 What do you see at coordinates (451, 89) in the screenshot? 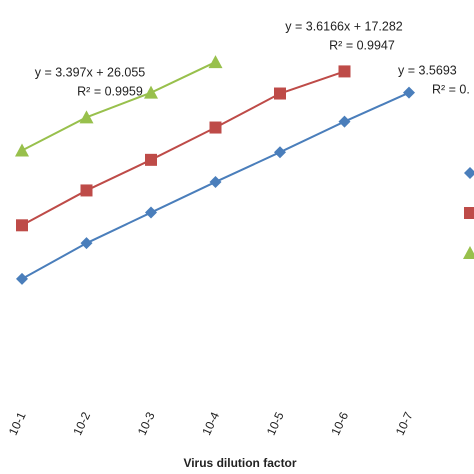
I see `annotation: R² = 0.` at bounding box center [451, 89].